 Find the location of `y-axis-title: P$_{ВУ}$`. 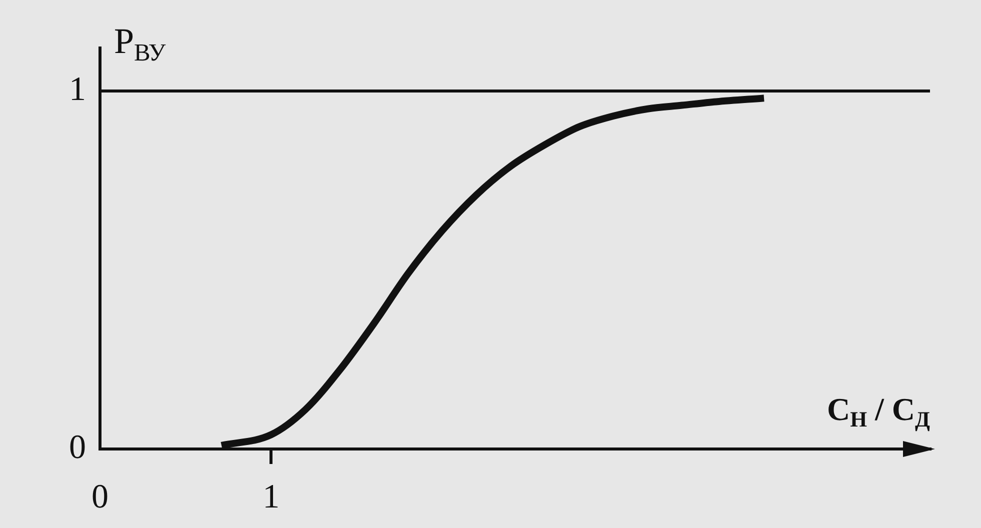

y-axis-title: P$_{ВУ}$ is located at coordinates (140, 44).